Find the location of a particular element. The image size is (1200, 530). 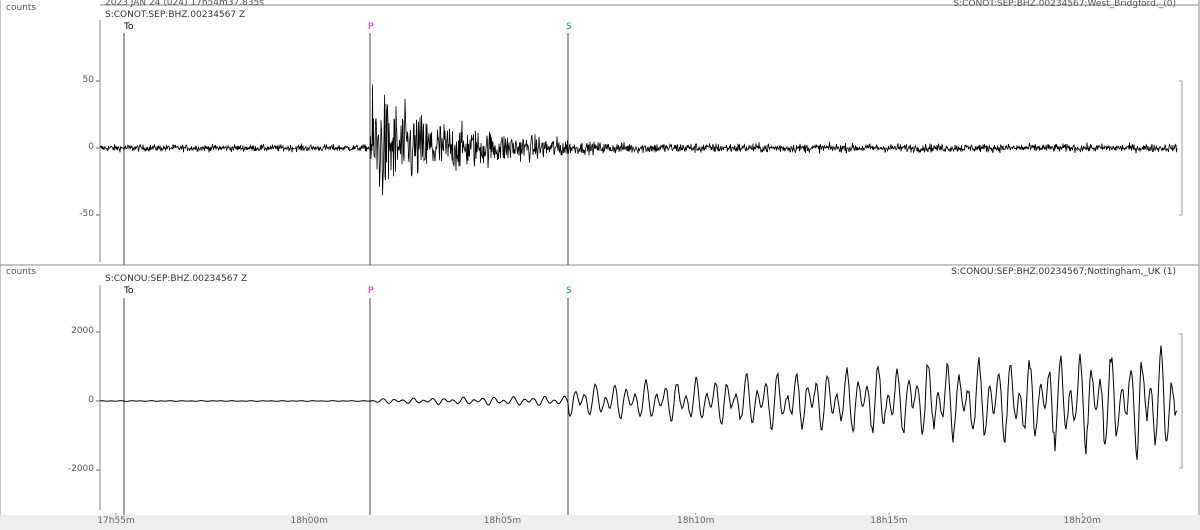

y-tick-label: 50 is located at coordinates (88, 80).